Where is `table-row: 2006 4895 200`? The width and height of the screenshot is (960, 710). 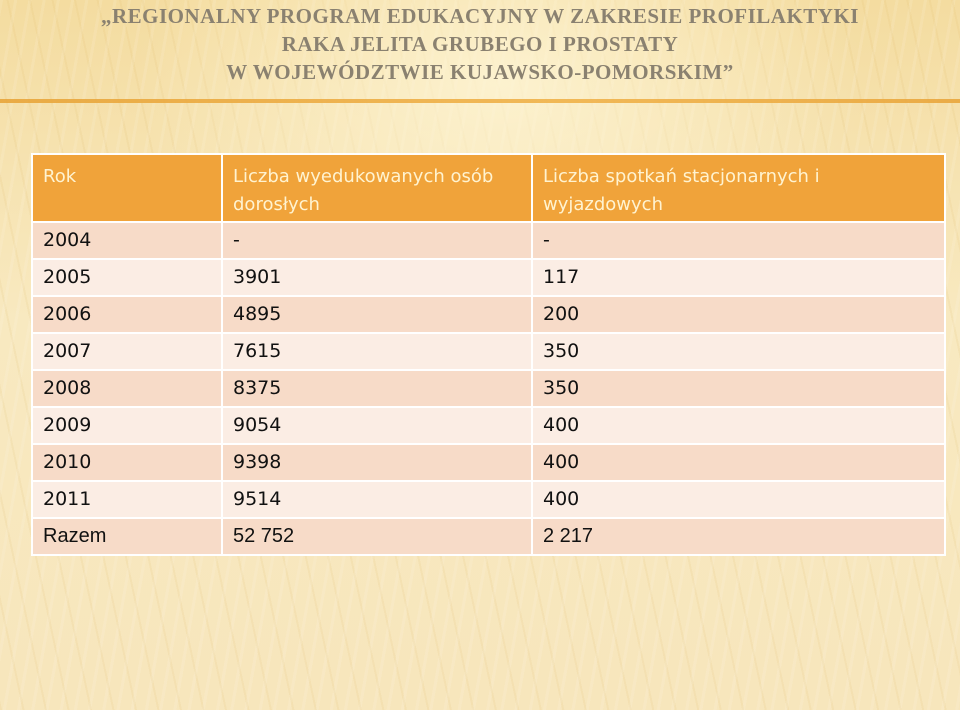
table-row: 2006 4895 200 is located at coordinates (488, 314).